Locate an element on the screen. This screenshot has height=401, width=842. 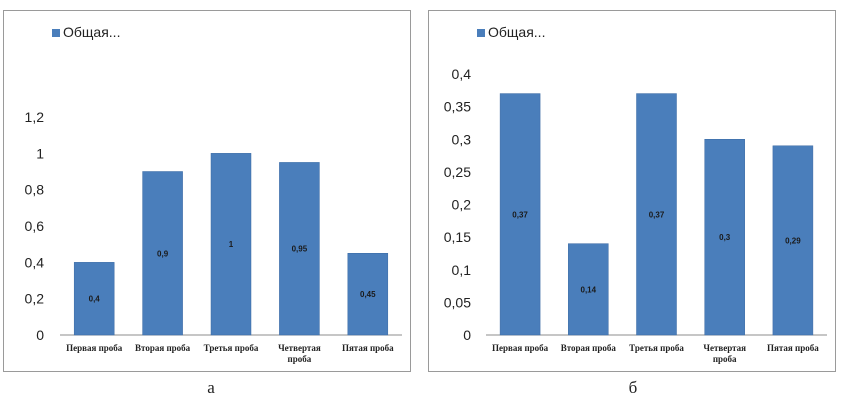
data-label: 0,9 is located at coordinates (163, 253).